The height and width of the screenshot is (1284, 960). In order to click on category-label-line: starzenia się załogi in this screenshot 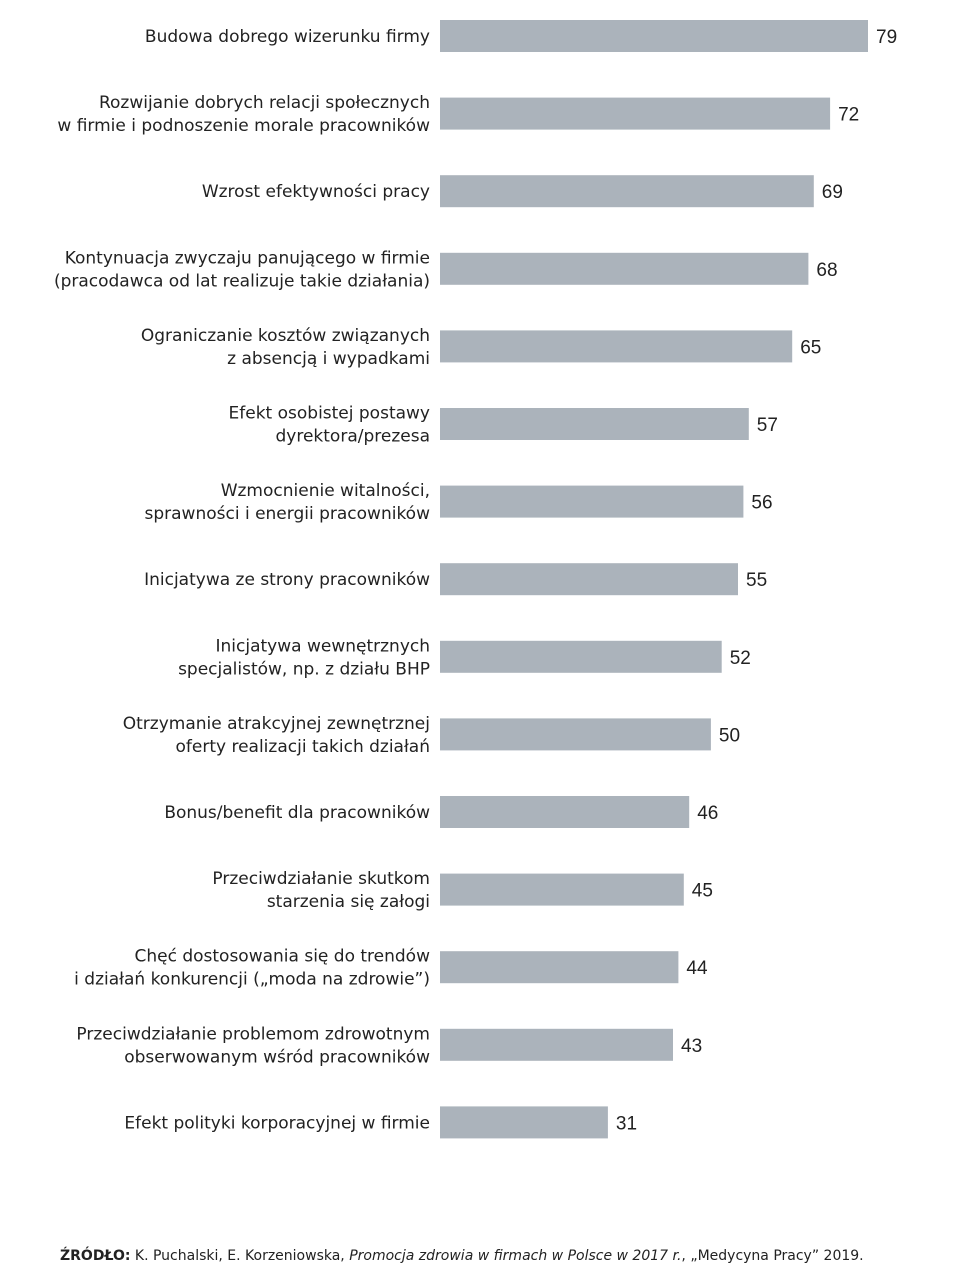, I will do `click(348, 902)`.